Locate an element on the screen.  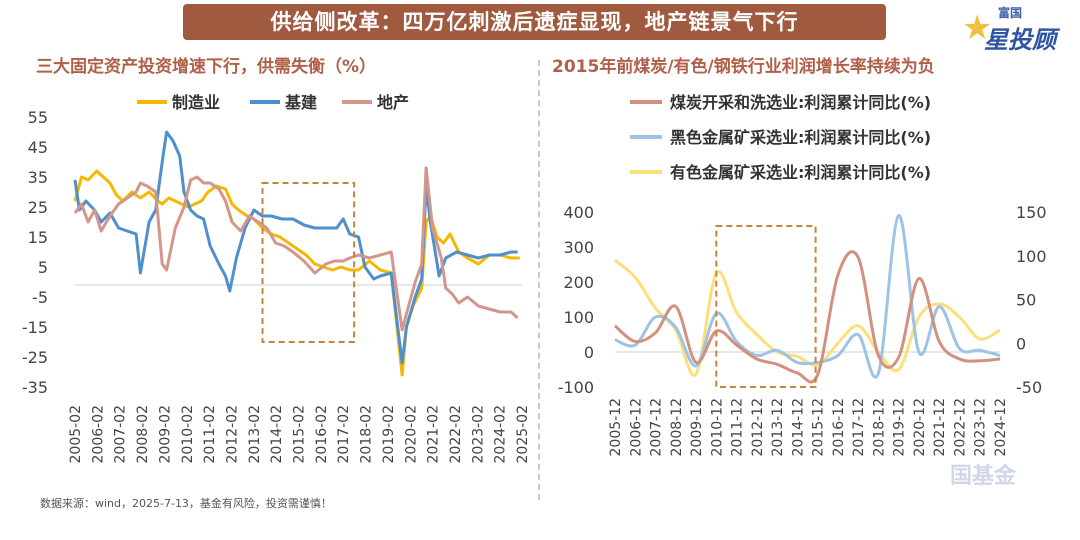
x-tick-label: 2018-12 is located at coordinates (879, 427).